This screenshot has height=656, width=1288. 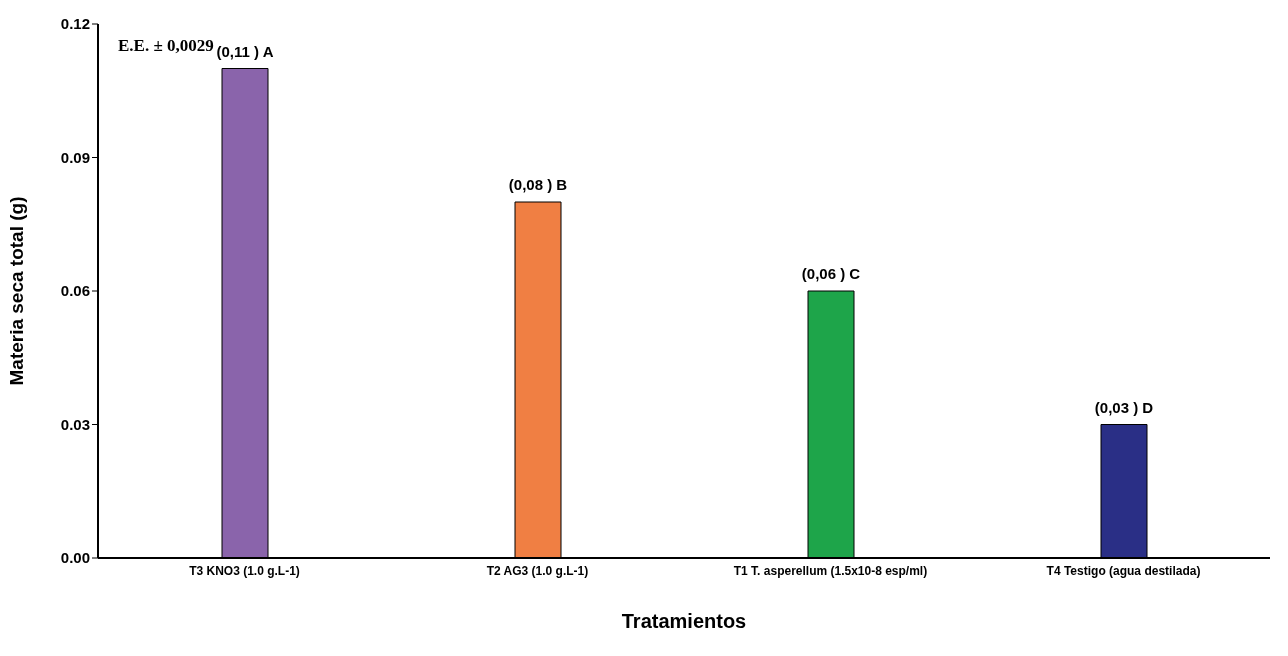 What do you see at coordinates (16, 291) in the screenshot?
I see `y-axis-title: Materia seca total (g)` at bounding box center [16, 291].